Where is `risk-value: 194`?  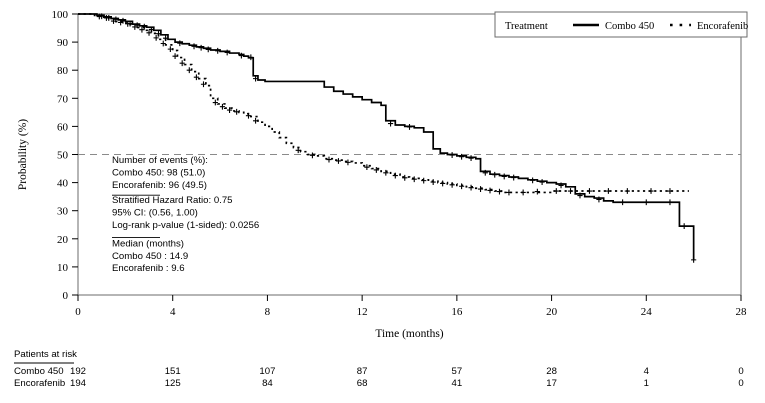
risk-value: 194 is located at coordinates (78, 383).